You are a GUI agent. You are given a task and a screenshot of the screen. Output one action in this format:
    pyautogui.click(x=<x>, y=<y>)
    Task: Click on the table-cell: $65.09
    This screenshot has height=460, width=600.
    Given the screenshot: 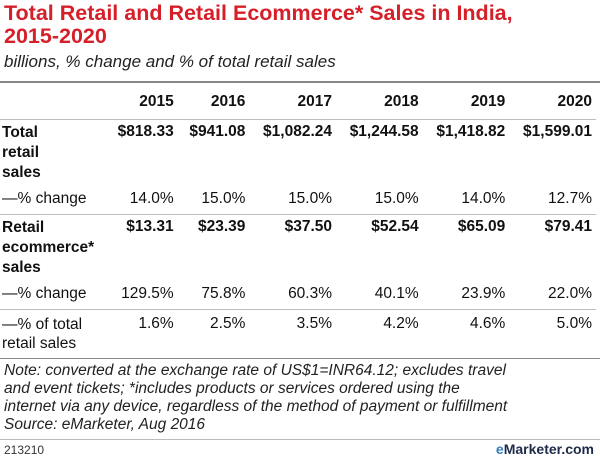 What is the action you would take?
    pyautogui.click(x=466, y=246)
    